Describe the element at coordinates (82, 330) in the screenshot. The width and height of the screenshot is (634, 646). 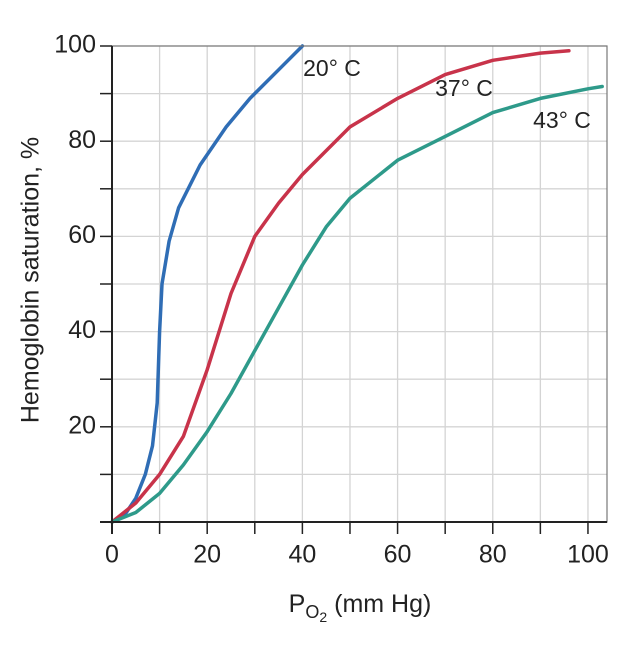
I see `y-tick-label: 40` at that location.